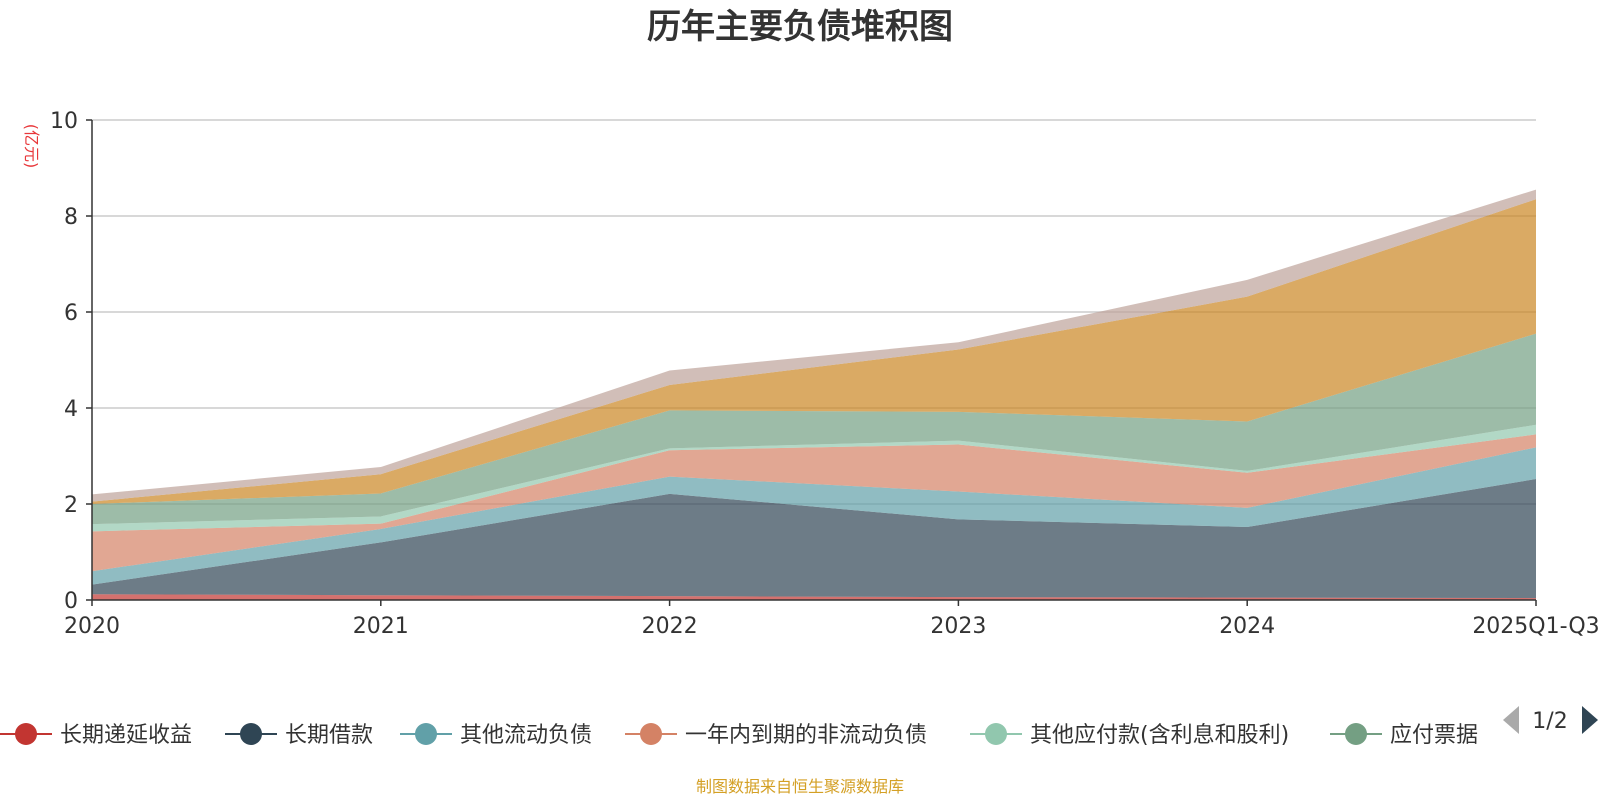 This screenshot has width=1600, height=800. I want to click on legend-label: 长期递延收益, so click(126, 735).